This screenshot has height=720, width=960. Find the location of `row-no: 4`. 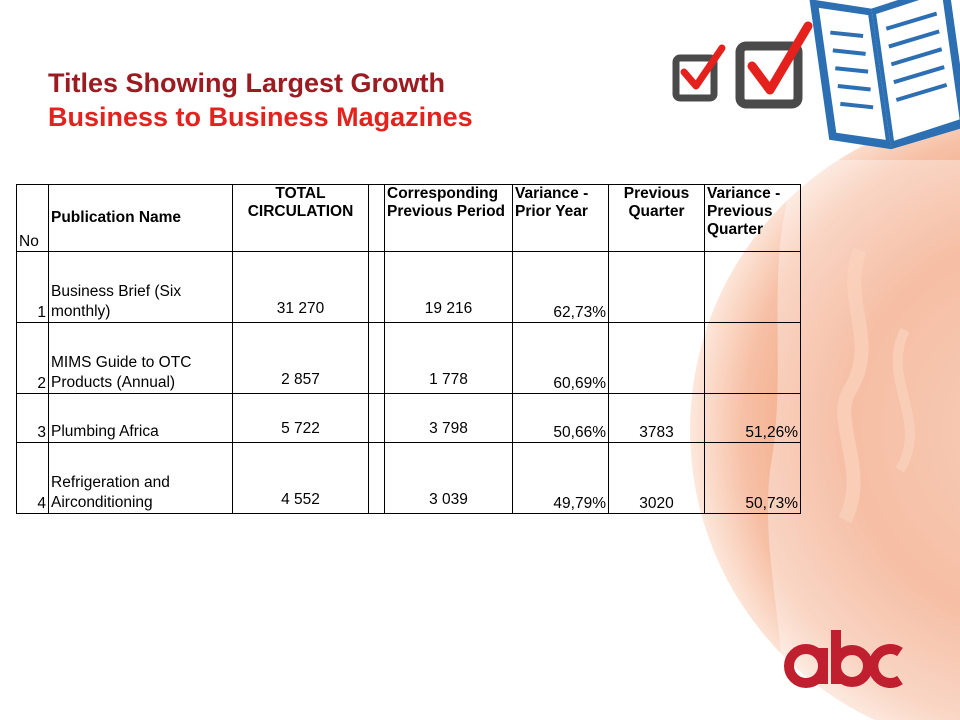

row-no: 4 is located at coordinates (32, 478).